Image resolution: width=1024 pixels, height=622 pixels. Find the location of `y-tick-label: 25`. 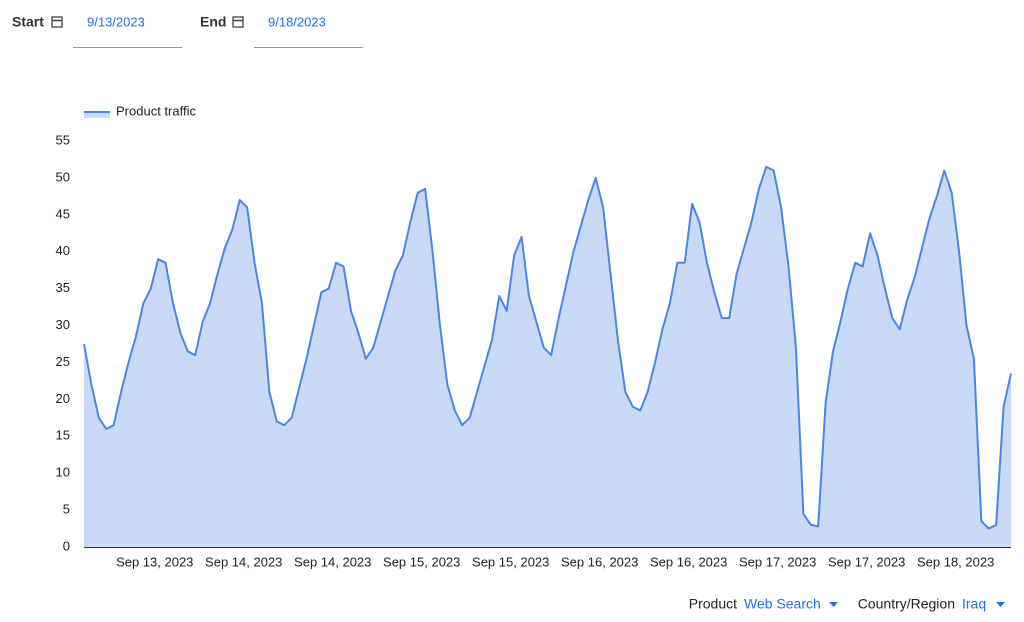

y-tick-label: 25 is located at coordinates (63, 361).